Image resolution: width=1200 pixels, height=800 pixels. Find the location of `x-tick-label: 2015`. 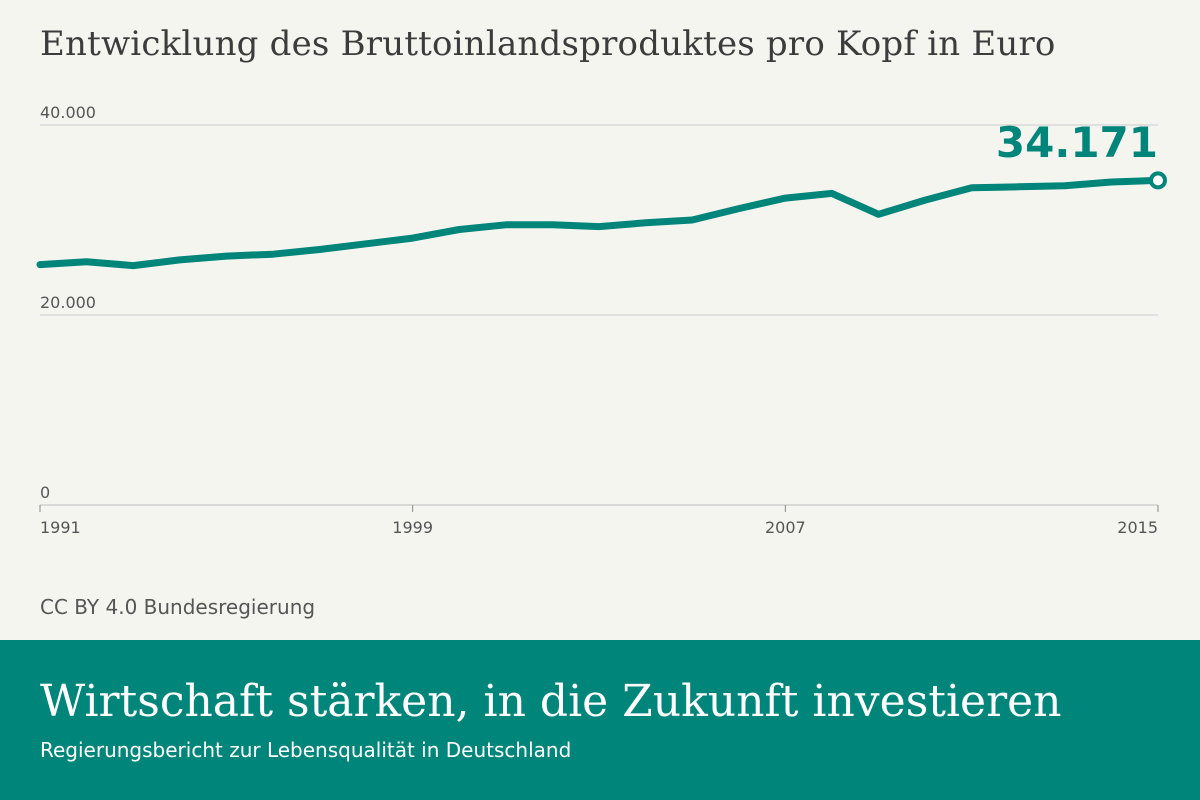

x-tick-label: 2015 is located at coordinates (1137, 527).